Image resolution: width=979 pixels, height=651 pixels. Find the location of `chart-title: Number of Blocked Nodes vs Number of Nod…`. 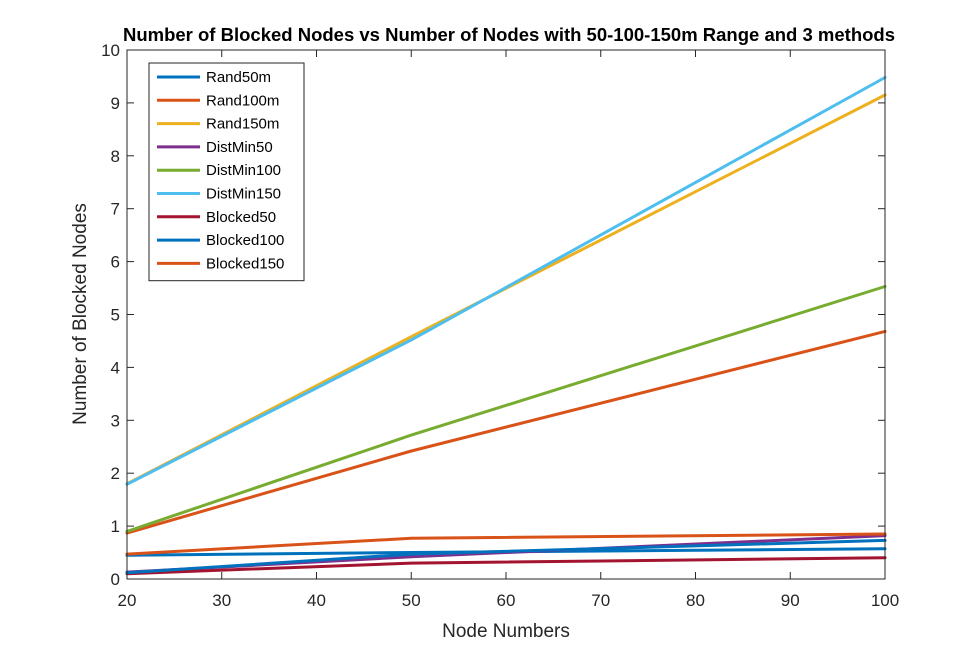

chart-title: Number of Blocked Nodes vs Number of Nod… is located at coordinates (509, 34).